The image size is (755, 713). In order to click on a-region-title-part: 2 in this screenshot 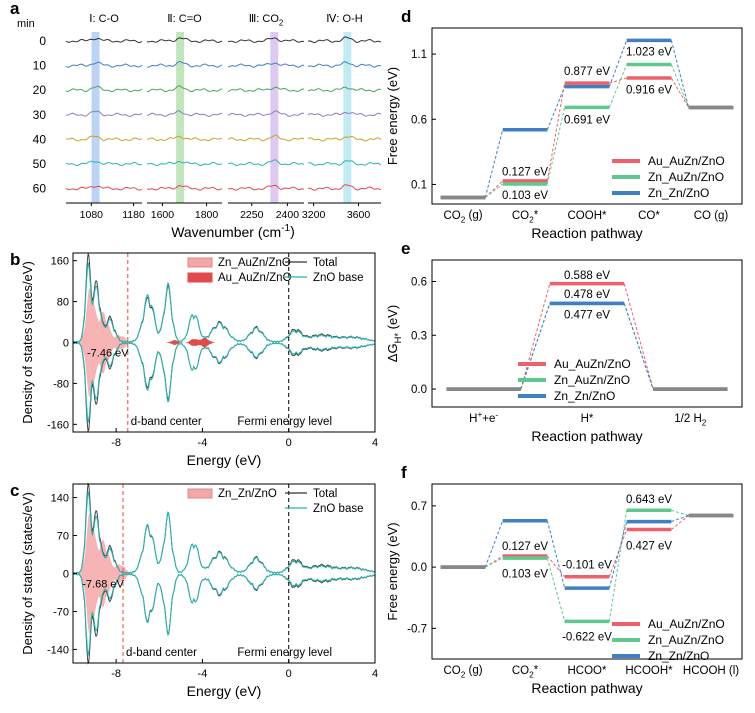, I will do `click(281, 23)`.